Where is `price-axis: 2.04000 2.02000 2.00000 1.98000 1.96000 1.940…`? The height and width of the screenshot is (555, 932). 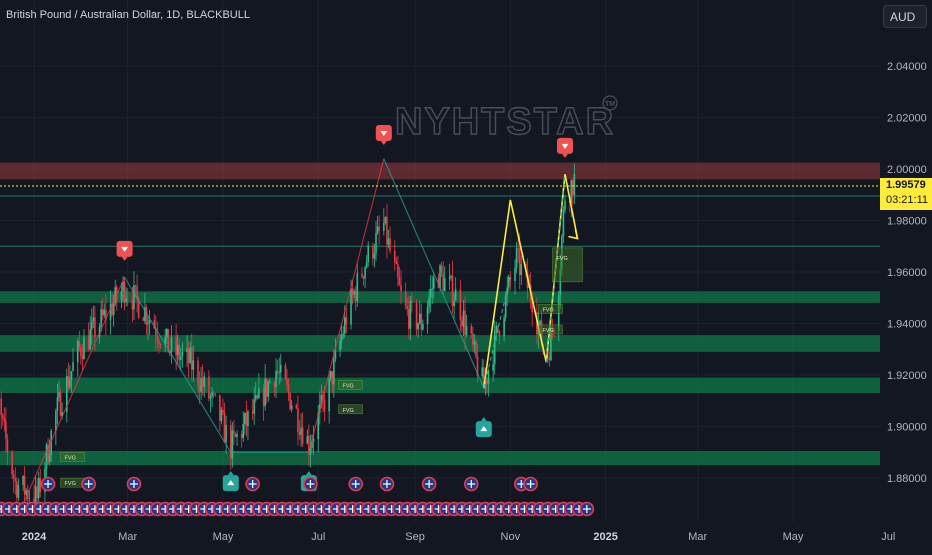
price-axis: 2.04000 2.02000 2.00000 1.98000 1.96000 1.940… is located at coordinates (907, 273).